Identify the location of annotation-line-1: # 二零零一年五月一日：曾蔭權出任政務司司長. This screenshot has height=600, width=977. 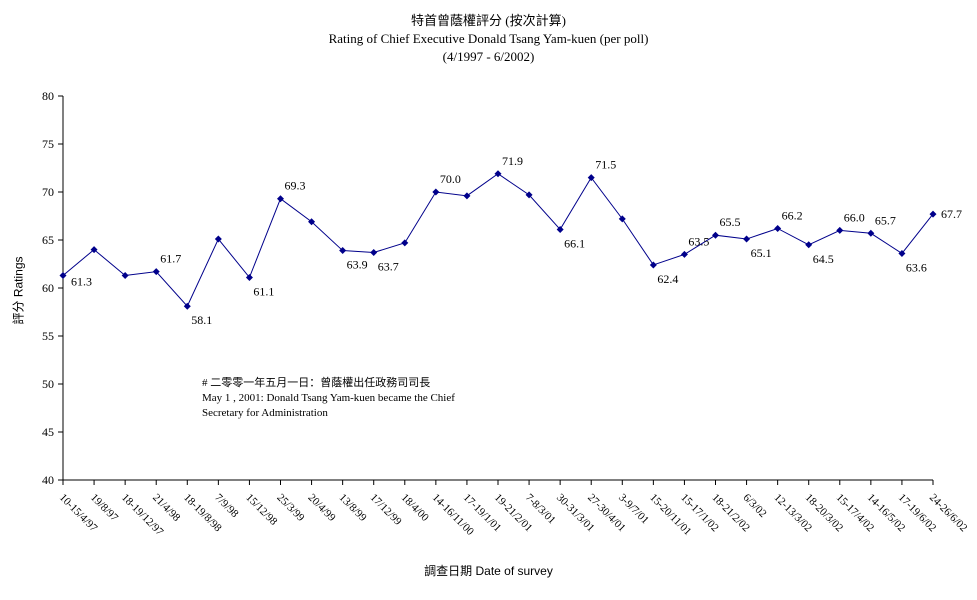
(316, 383).